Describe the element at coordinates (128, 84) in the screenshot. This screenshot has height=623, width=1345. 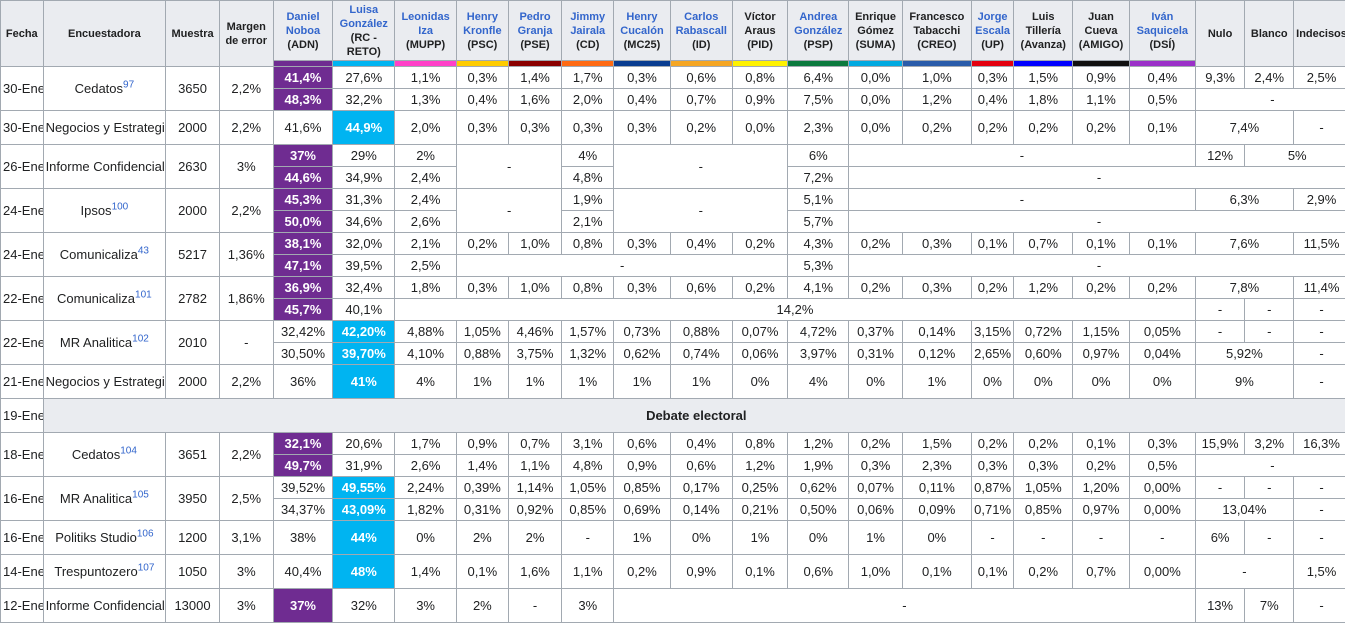
I see `ref-link: 97` at that location.